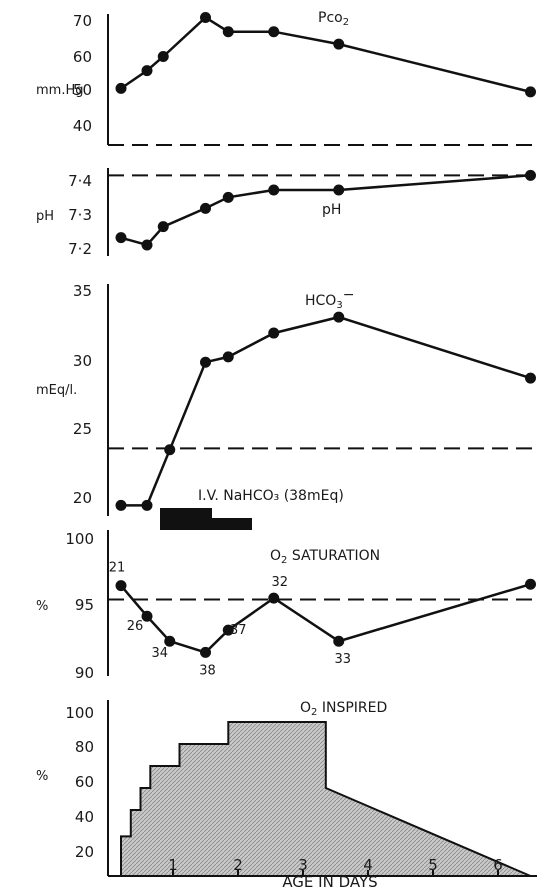  What do you see at coordinates (82, 361) in the screenshot?
I see `hco3-y-tick: 30` at bounding box center [82, 361].